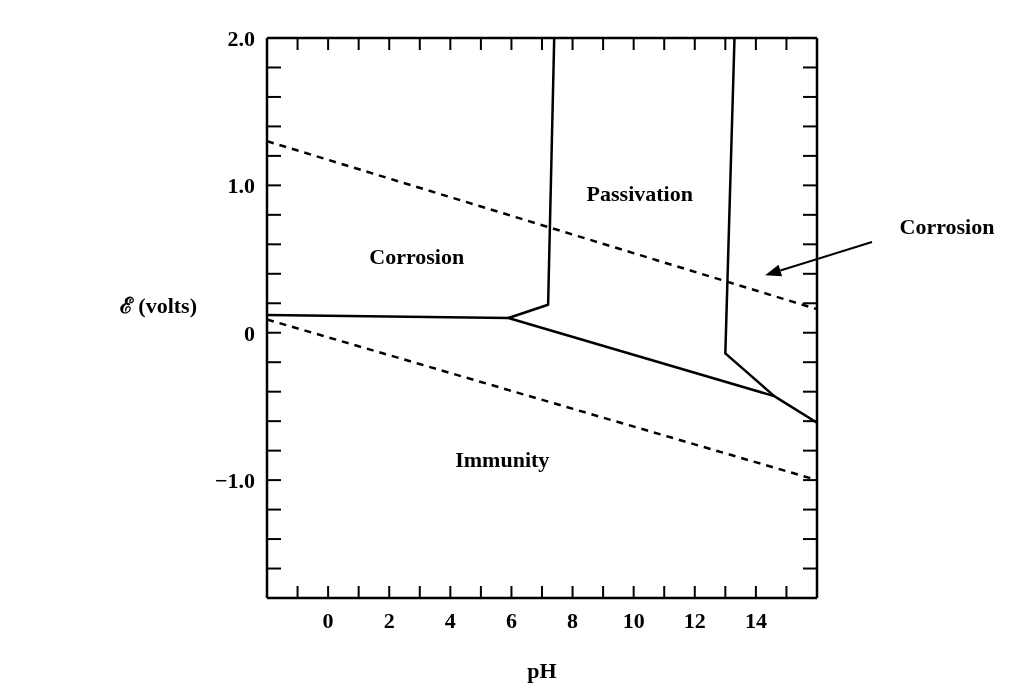 The image size is (1024, 700). Describe the element at coordinates (234, 481) in the screenshot. I see `y-tick-label: −1.0` at that location.